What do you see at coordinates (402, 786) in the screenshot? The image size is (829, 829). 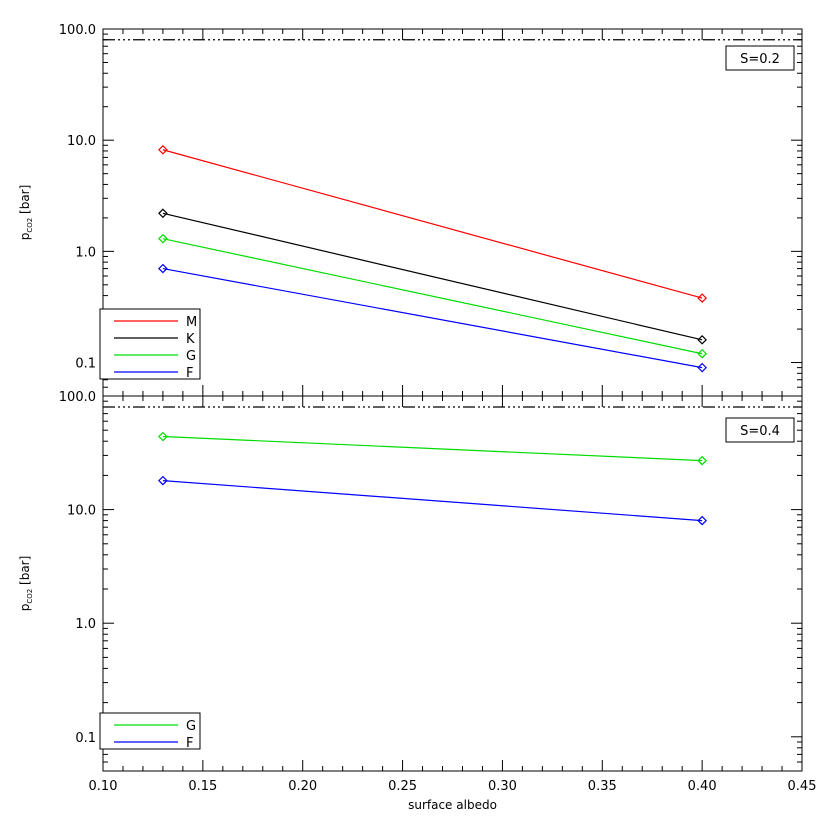 I see `x-tick-label: 0.25` at bounding box center [402, 786].